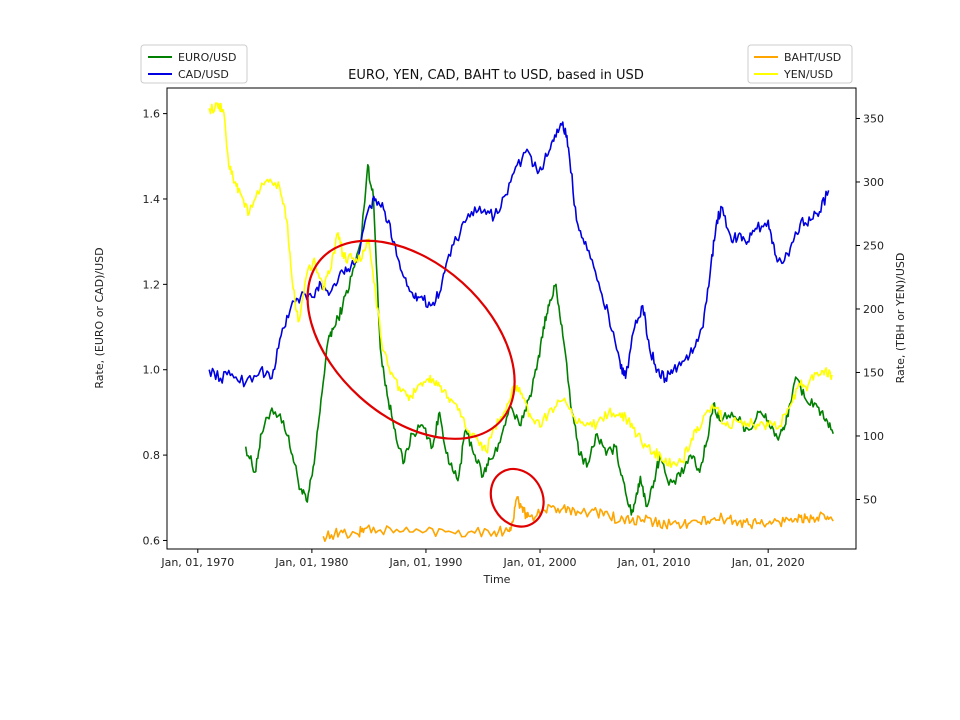 The height and width of the screenshot is (720, 960). Describe the element at coordinates (152, 540) in the screenshot. I see `left-y-tick-label: 0.6` at that location.